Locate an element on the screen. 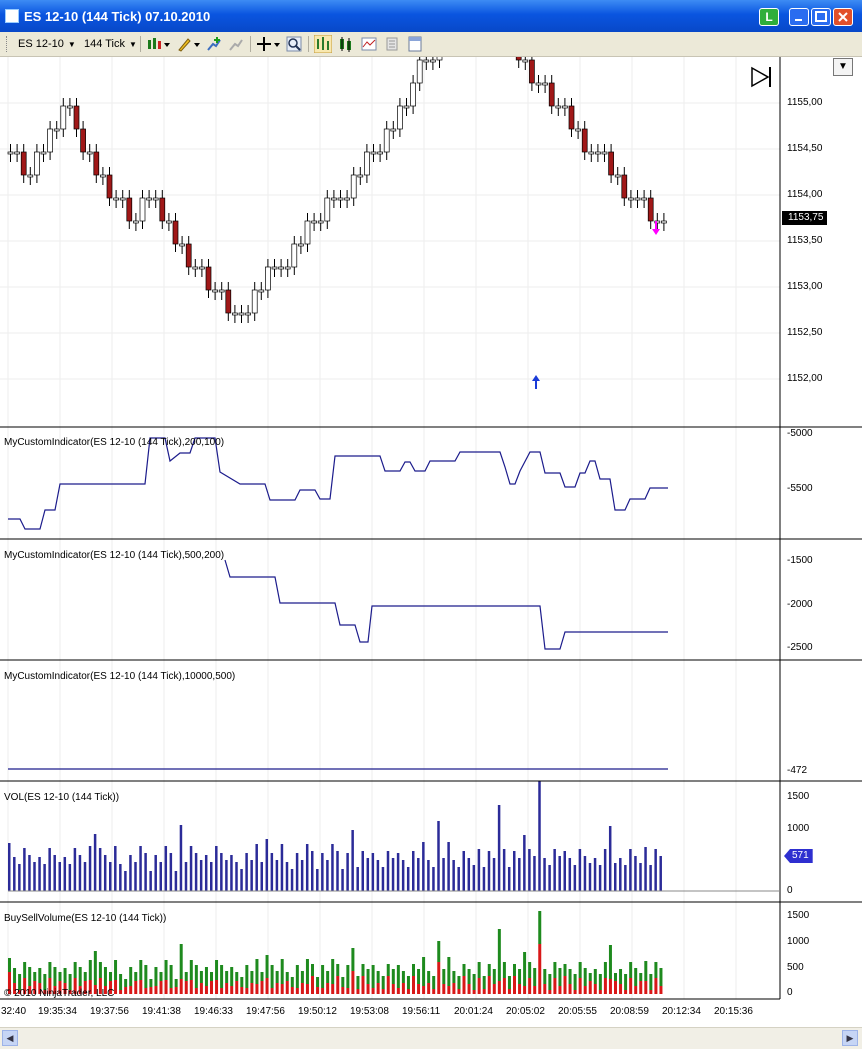 This screenshot has width=862, height=1049. interval-selector: 144 Tick ▼ is located at coordinates (110, 44).